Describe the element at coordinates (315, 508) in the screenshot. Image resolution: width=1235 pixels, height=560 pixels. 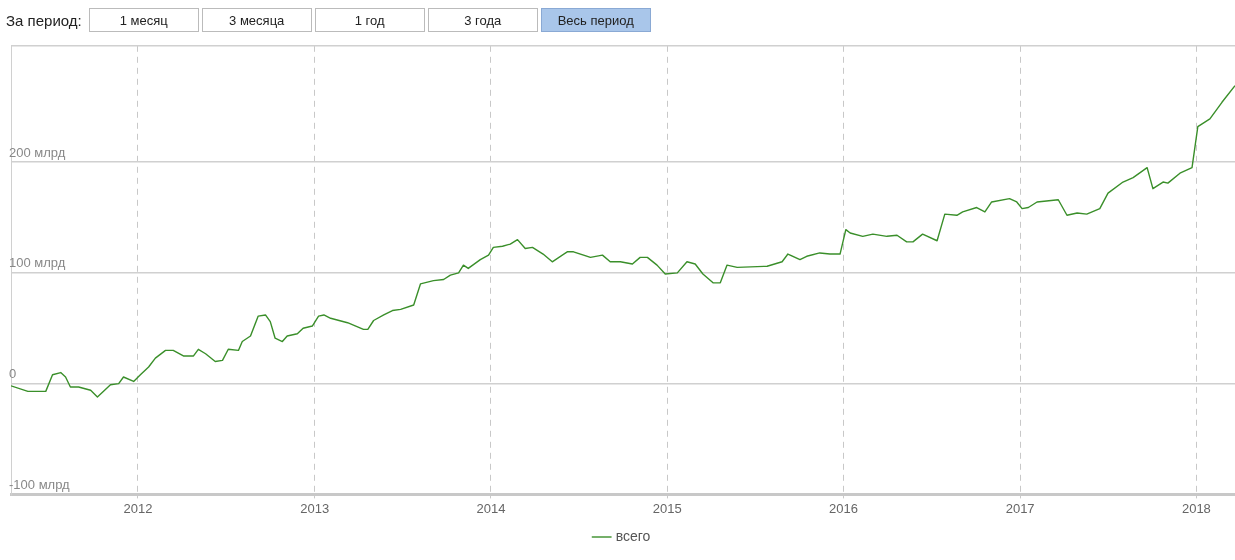
I see `x-tick-label: 2013` at that location.